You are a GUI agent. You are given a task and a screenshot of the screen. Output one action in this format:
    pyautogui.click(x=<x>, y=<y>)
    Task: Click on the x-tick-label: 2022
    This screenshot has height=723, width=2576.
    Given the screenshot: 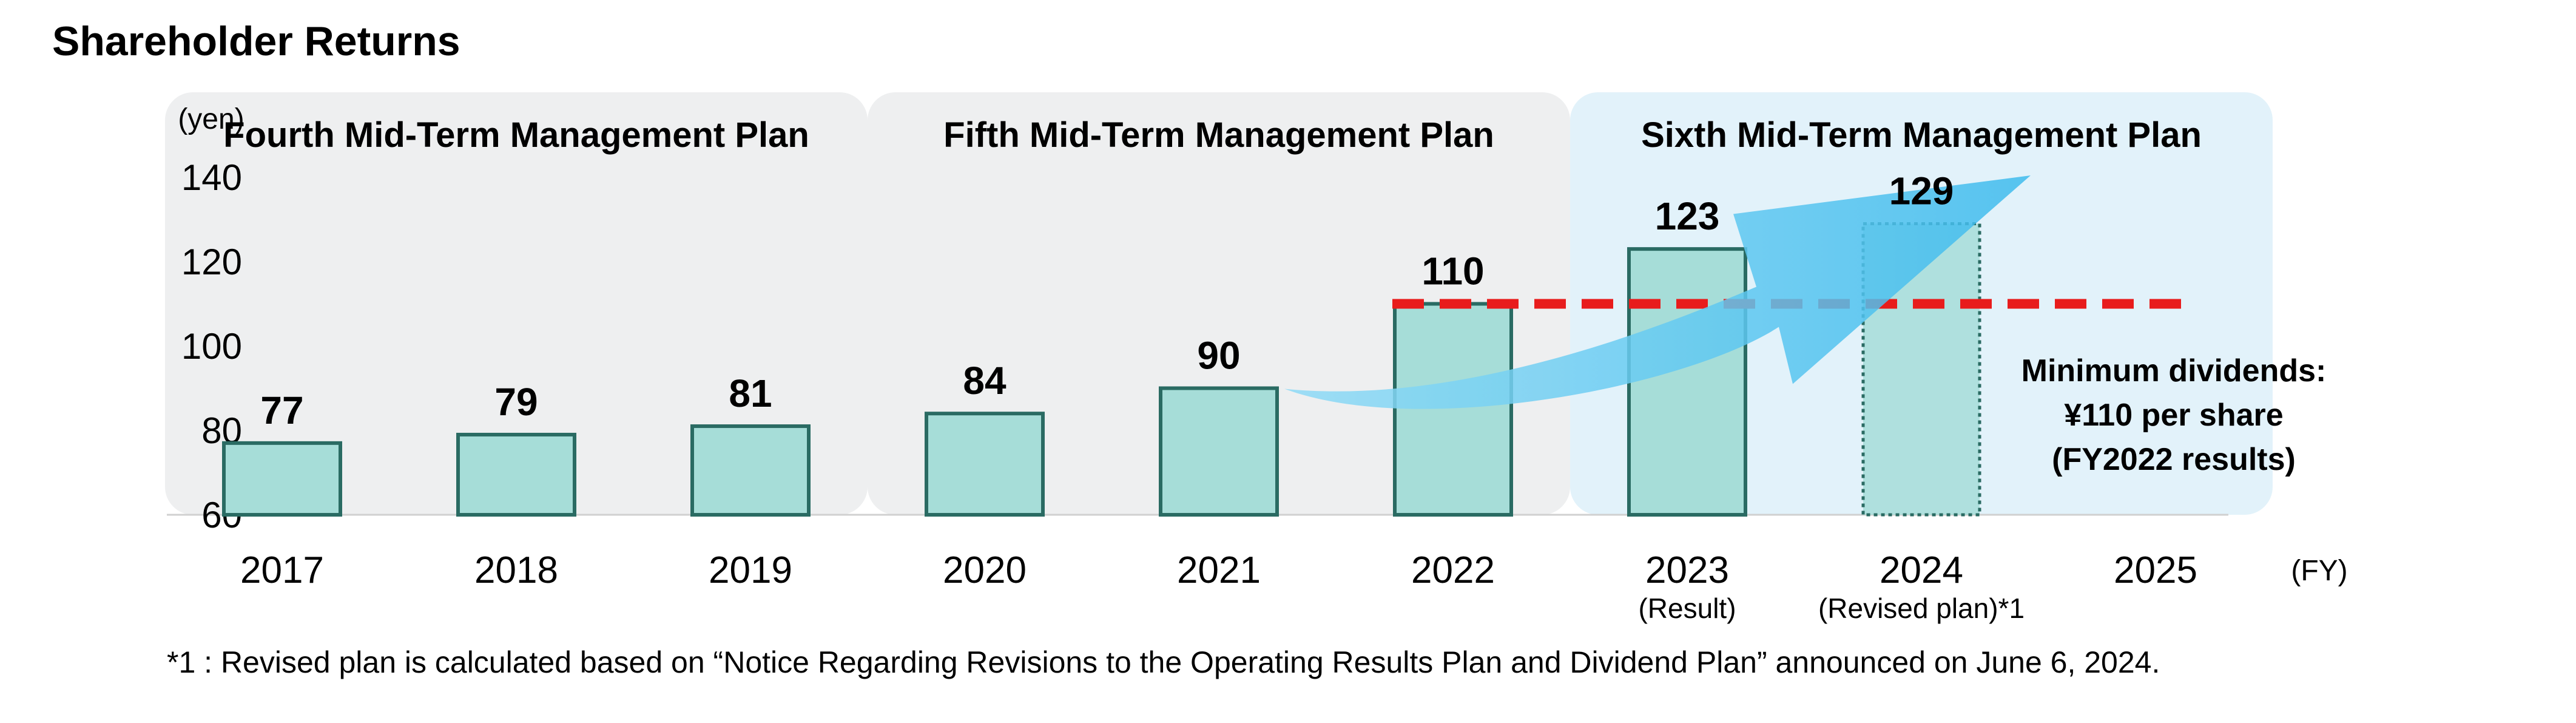 What is the action you would take?
    pyautogui.click(x=1453, y=570)
    